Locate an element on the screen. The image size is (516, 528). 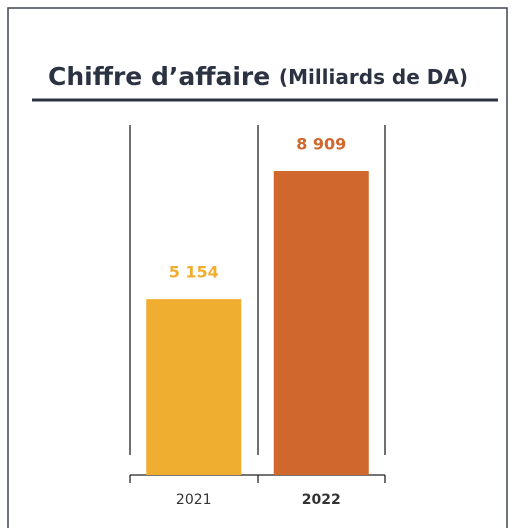
value-label: 8 909 is located at coordinates (321, 144).